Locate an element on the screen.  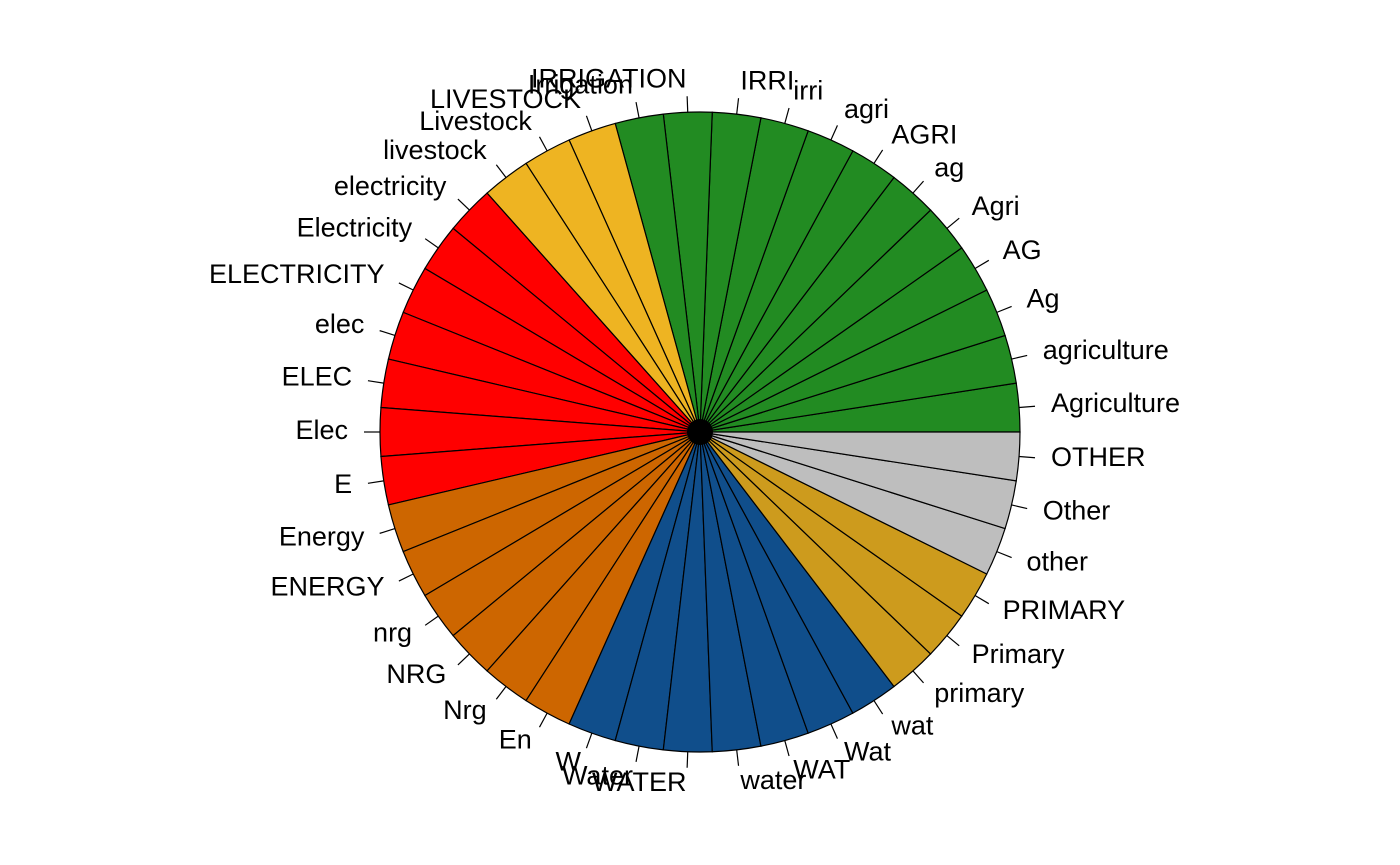
slice-label-6: ag is located at coordinates (949, 167).